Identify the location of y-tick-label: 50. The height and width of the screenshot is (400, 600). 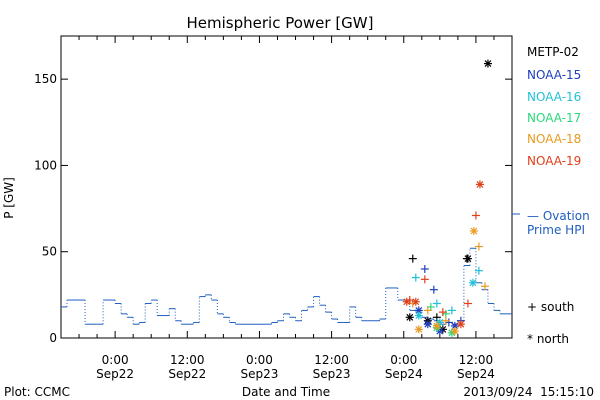
(49, 252).